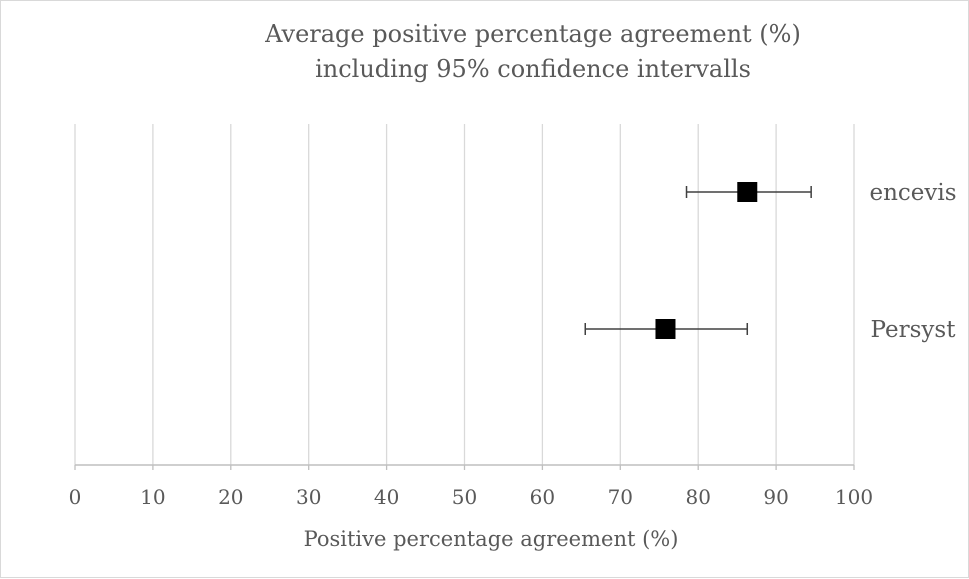  What do you see at coordinates (770, 261) in the screenshot?
I see `data-marks: encevis Persyst` at bounding box center [770, 261].